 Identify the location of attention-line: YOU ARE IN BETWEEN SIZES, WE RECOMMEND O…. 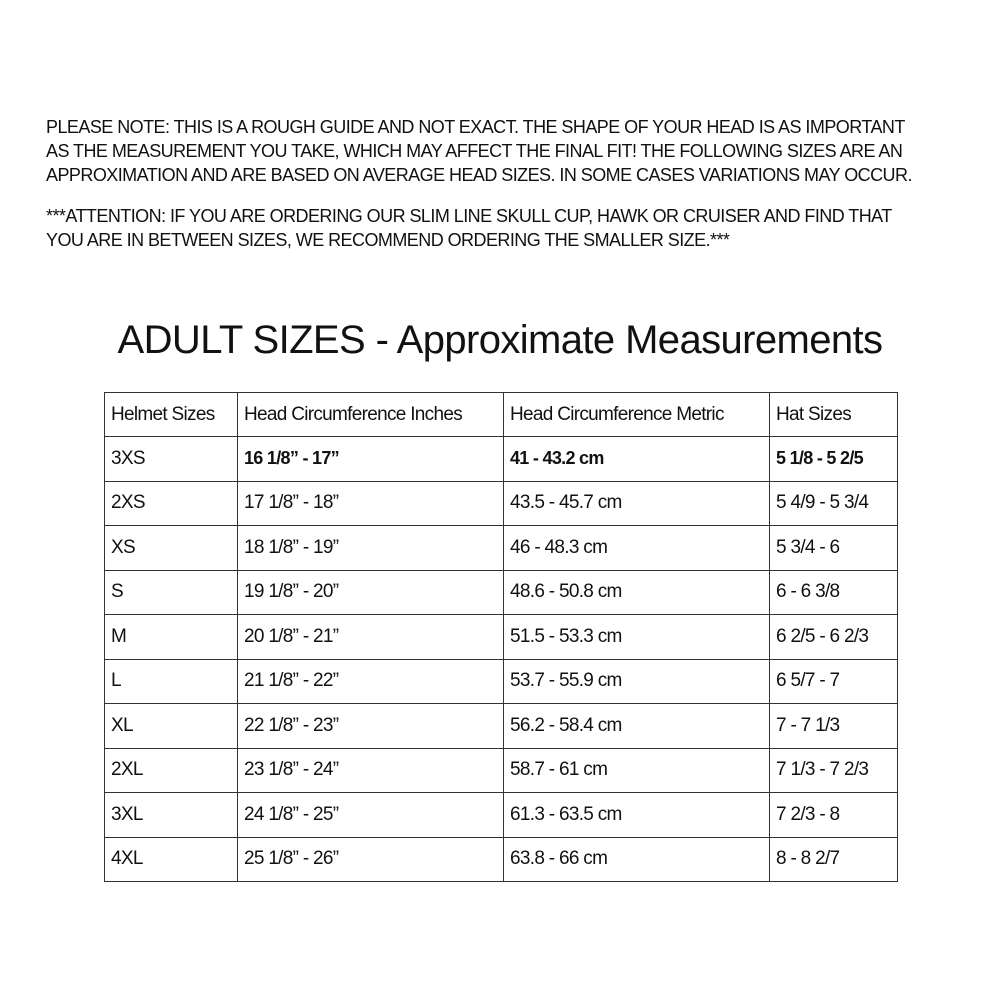
(388, 240).